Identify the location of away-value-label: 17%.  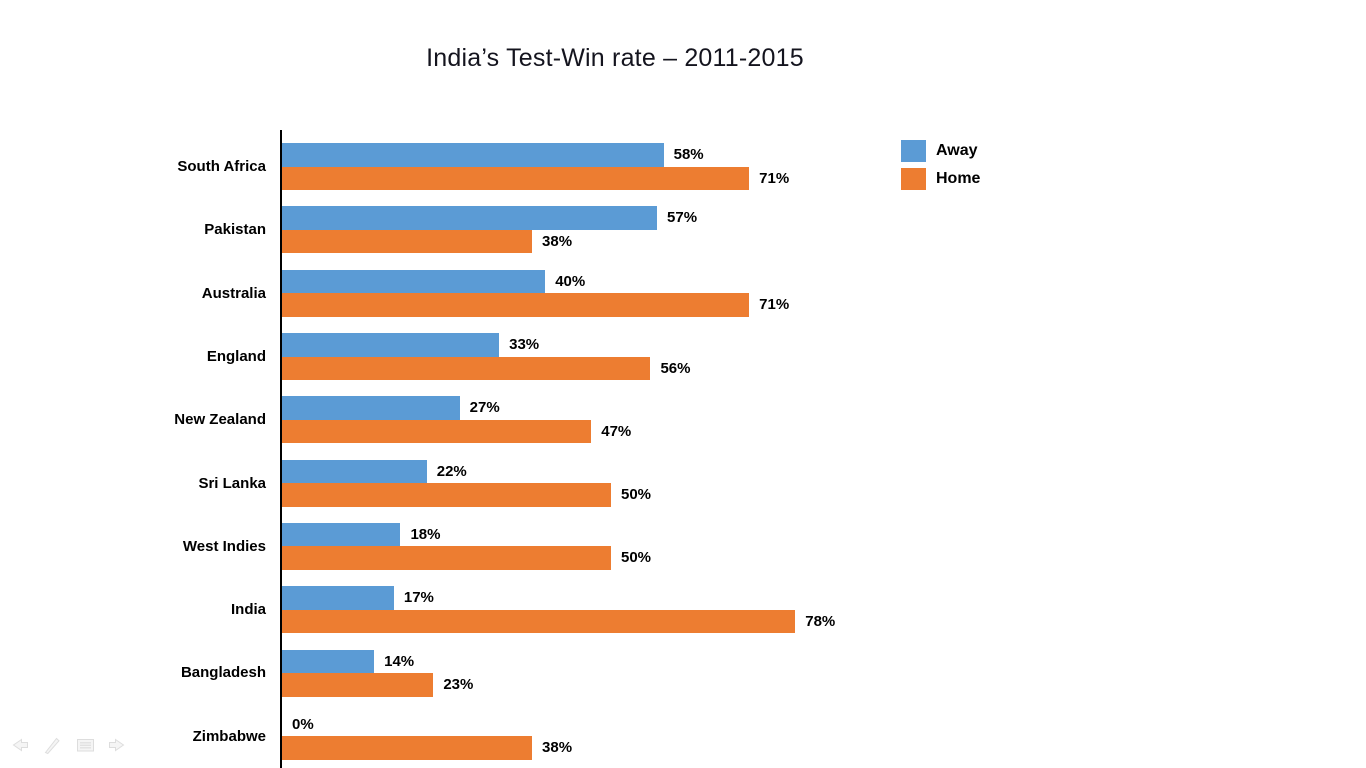
(418, 598).